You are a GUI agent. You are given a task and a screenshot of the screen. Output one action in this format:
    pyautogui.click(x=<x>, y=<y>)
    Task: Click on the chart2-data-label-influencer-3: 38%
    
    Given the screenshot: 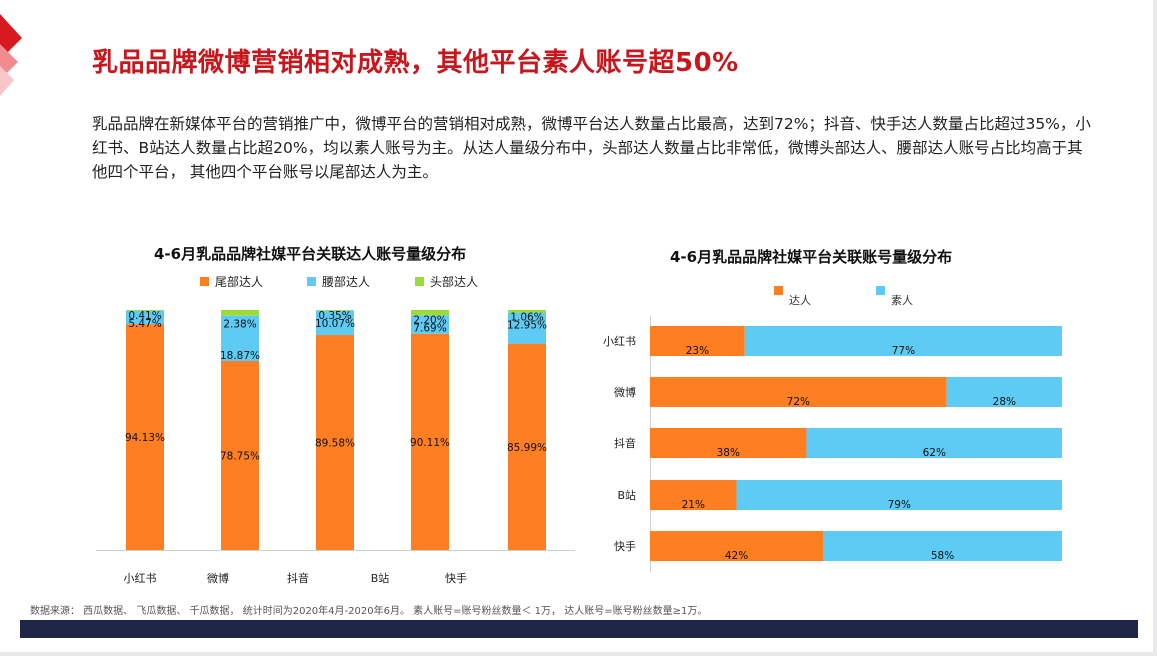 What is the action you would take?
    pyautogui.click(x=728, y=453)
    